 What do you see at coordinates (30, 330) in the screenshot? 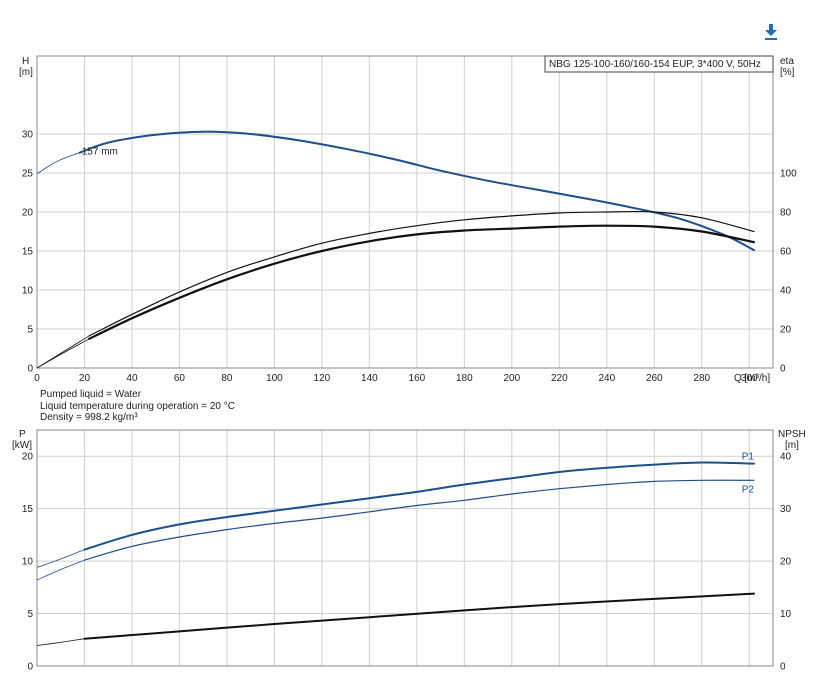
I see `head-tick-label: 5` at bounding box center [30, 330].